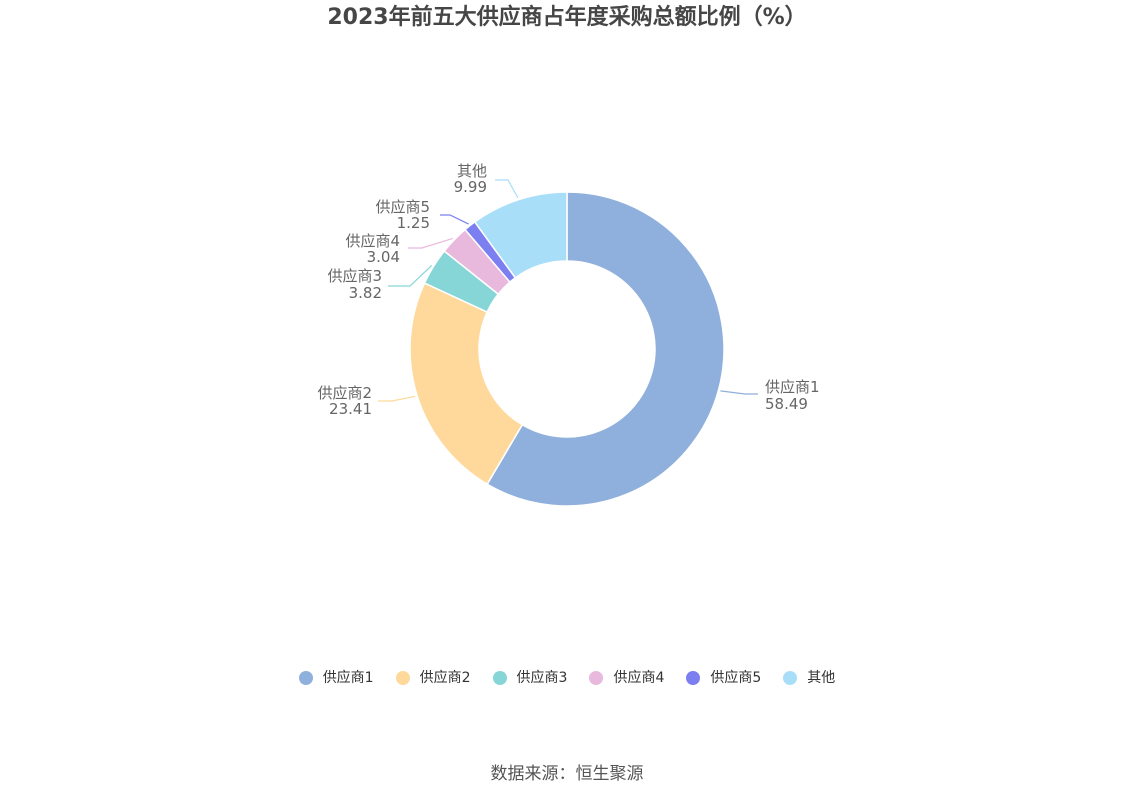 The height and width of the screenshot is (800, 1134). I want to click on data-source: 数据来源：恒生聚源, so click(567, 774).